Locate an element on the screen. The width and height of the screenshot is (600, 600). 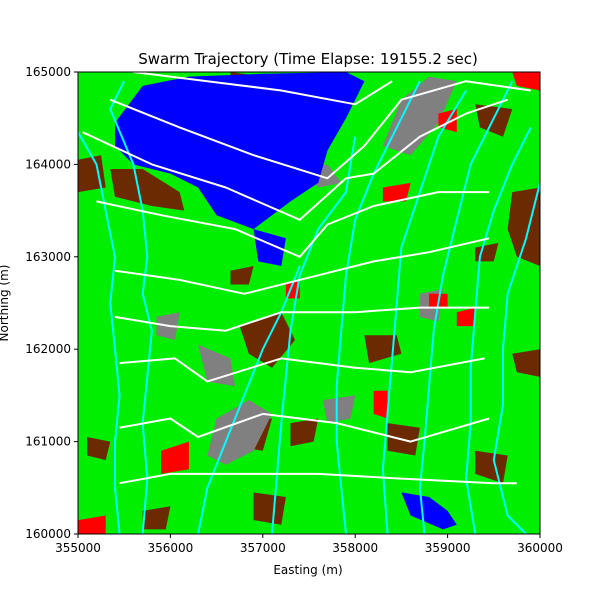
y-tick-label-4: 164000 is located at coordinates (48, 164).